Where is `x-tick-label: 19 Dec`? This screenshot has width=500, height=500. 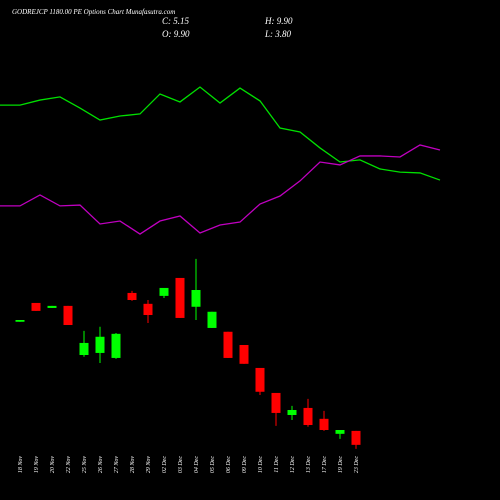
x-tick-label: 19 Dec is located at coordinates (341, 464).